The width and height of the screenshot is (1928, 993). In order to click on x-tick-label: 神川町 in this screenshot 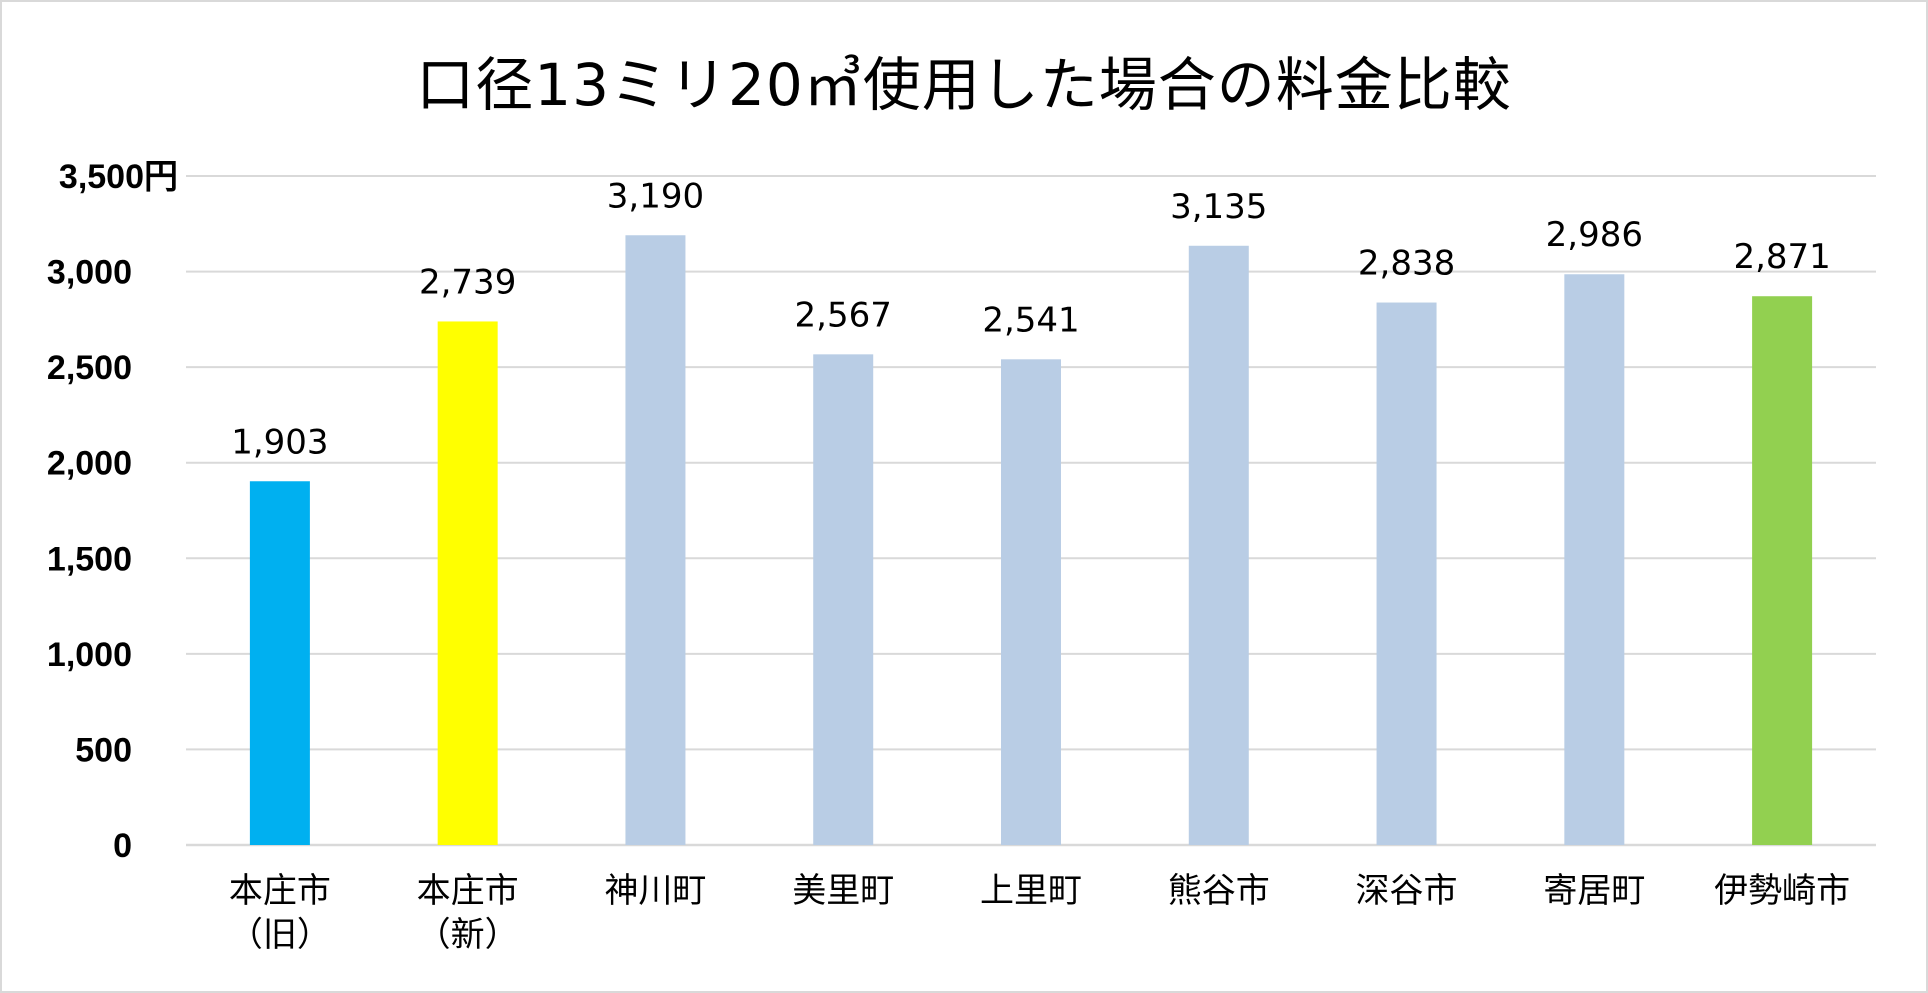, I will do `click(655, 891)`.